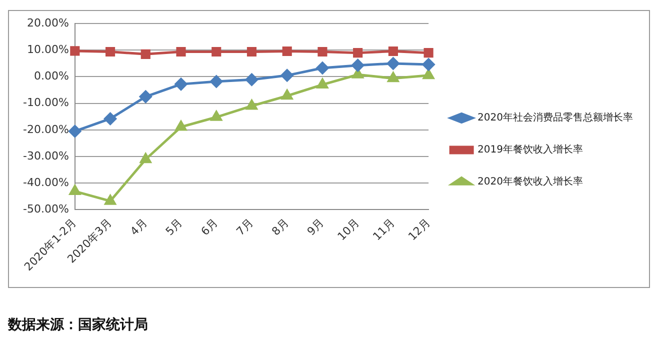 The image size is (660, 339). I want to click on y-tick-label: 10.00%, so click(47, 49).